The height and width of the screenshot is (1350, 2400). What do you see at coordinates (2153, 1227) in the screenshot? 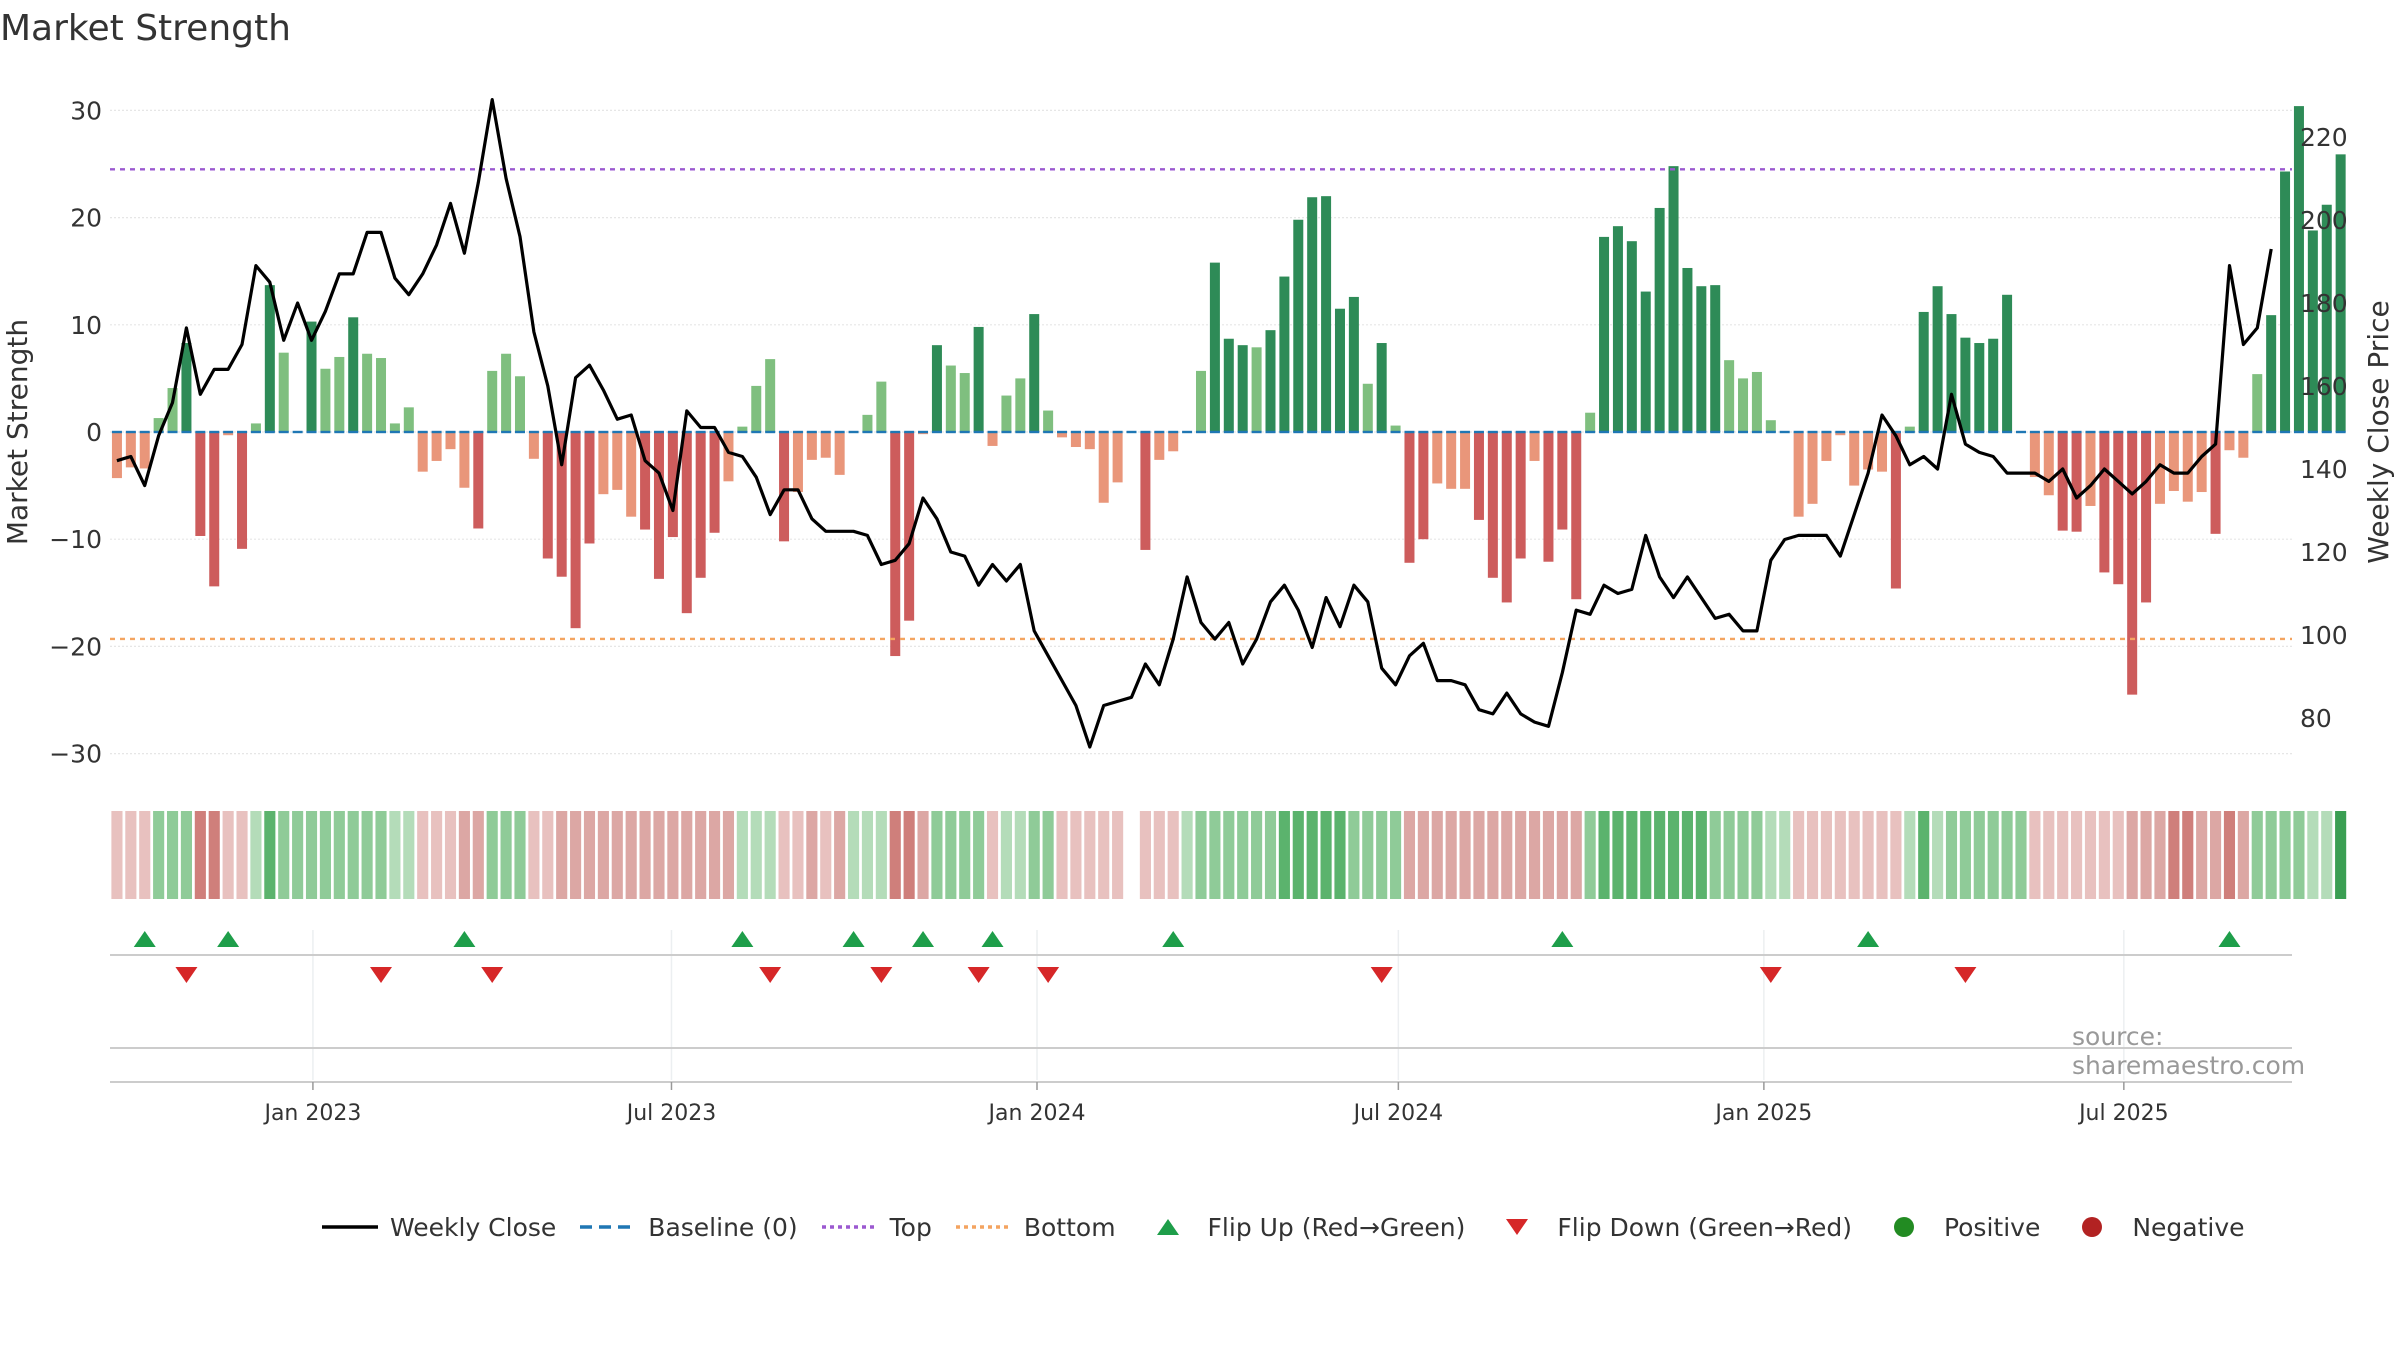
I see `legend-item: Negative` at bounding box center [2153, 1227].